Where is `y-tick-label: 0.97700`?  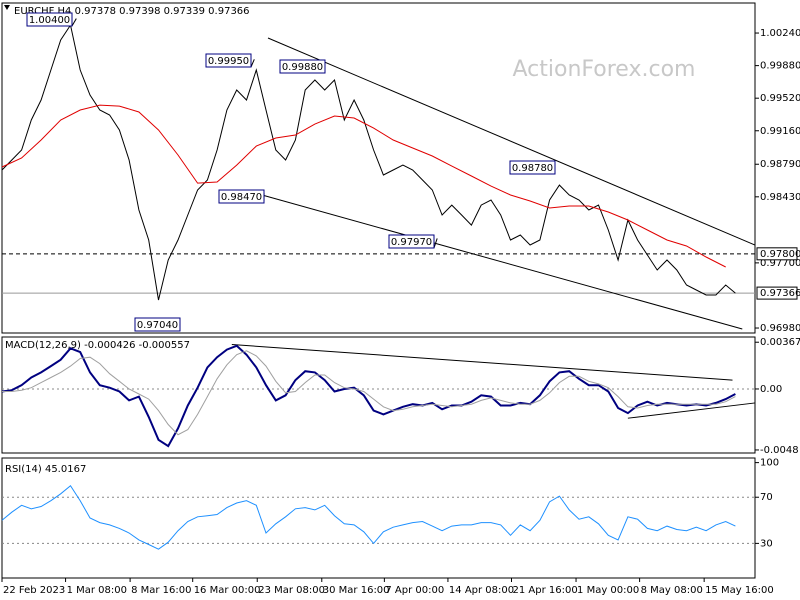
y-tick-label: 0.97700 is located at coordinates (780, 263).